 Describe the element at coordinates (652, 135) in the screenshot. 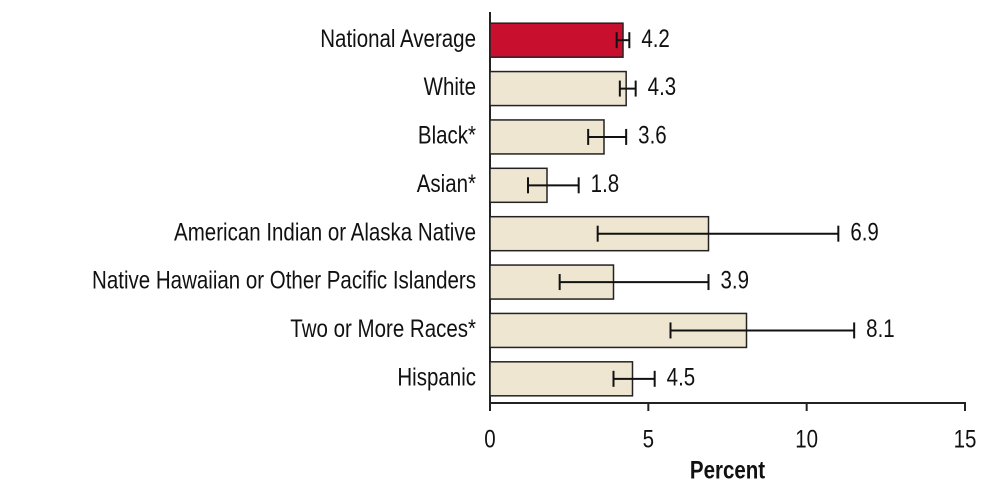

I see `value-label: 3.6` at that location.